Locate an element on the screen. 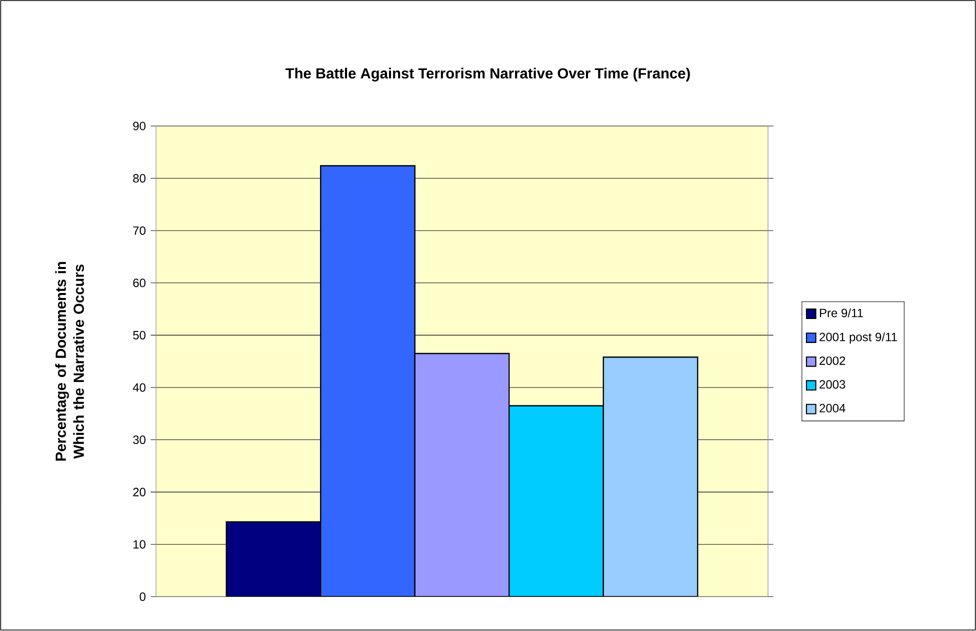  y-tick-label: 60 is located at coordinates (139, 283).